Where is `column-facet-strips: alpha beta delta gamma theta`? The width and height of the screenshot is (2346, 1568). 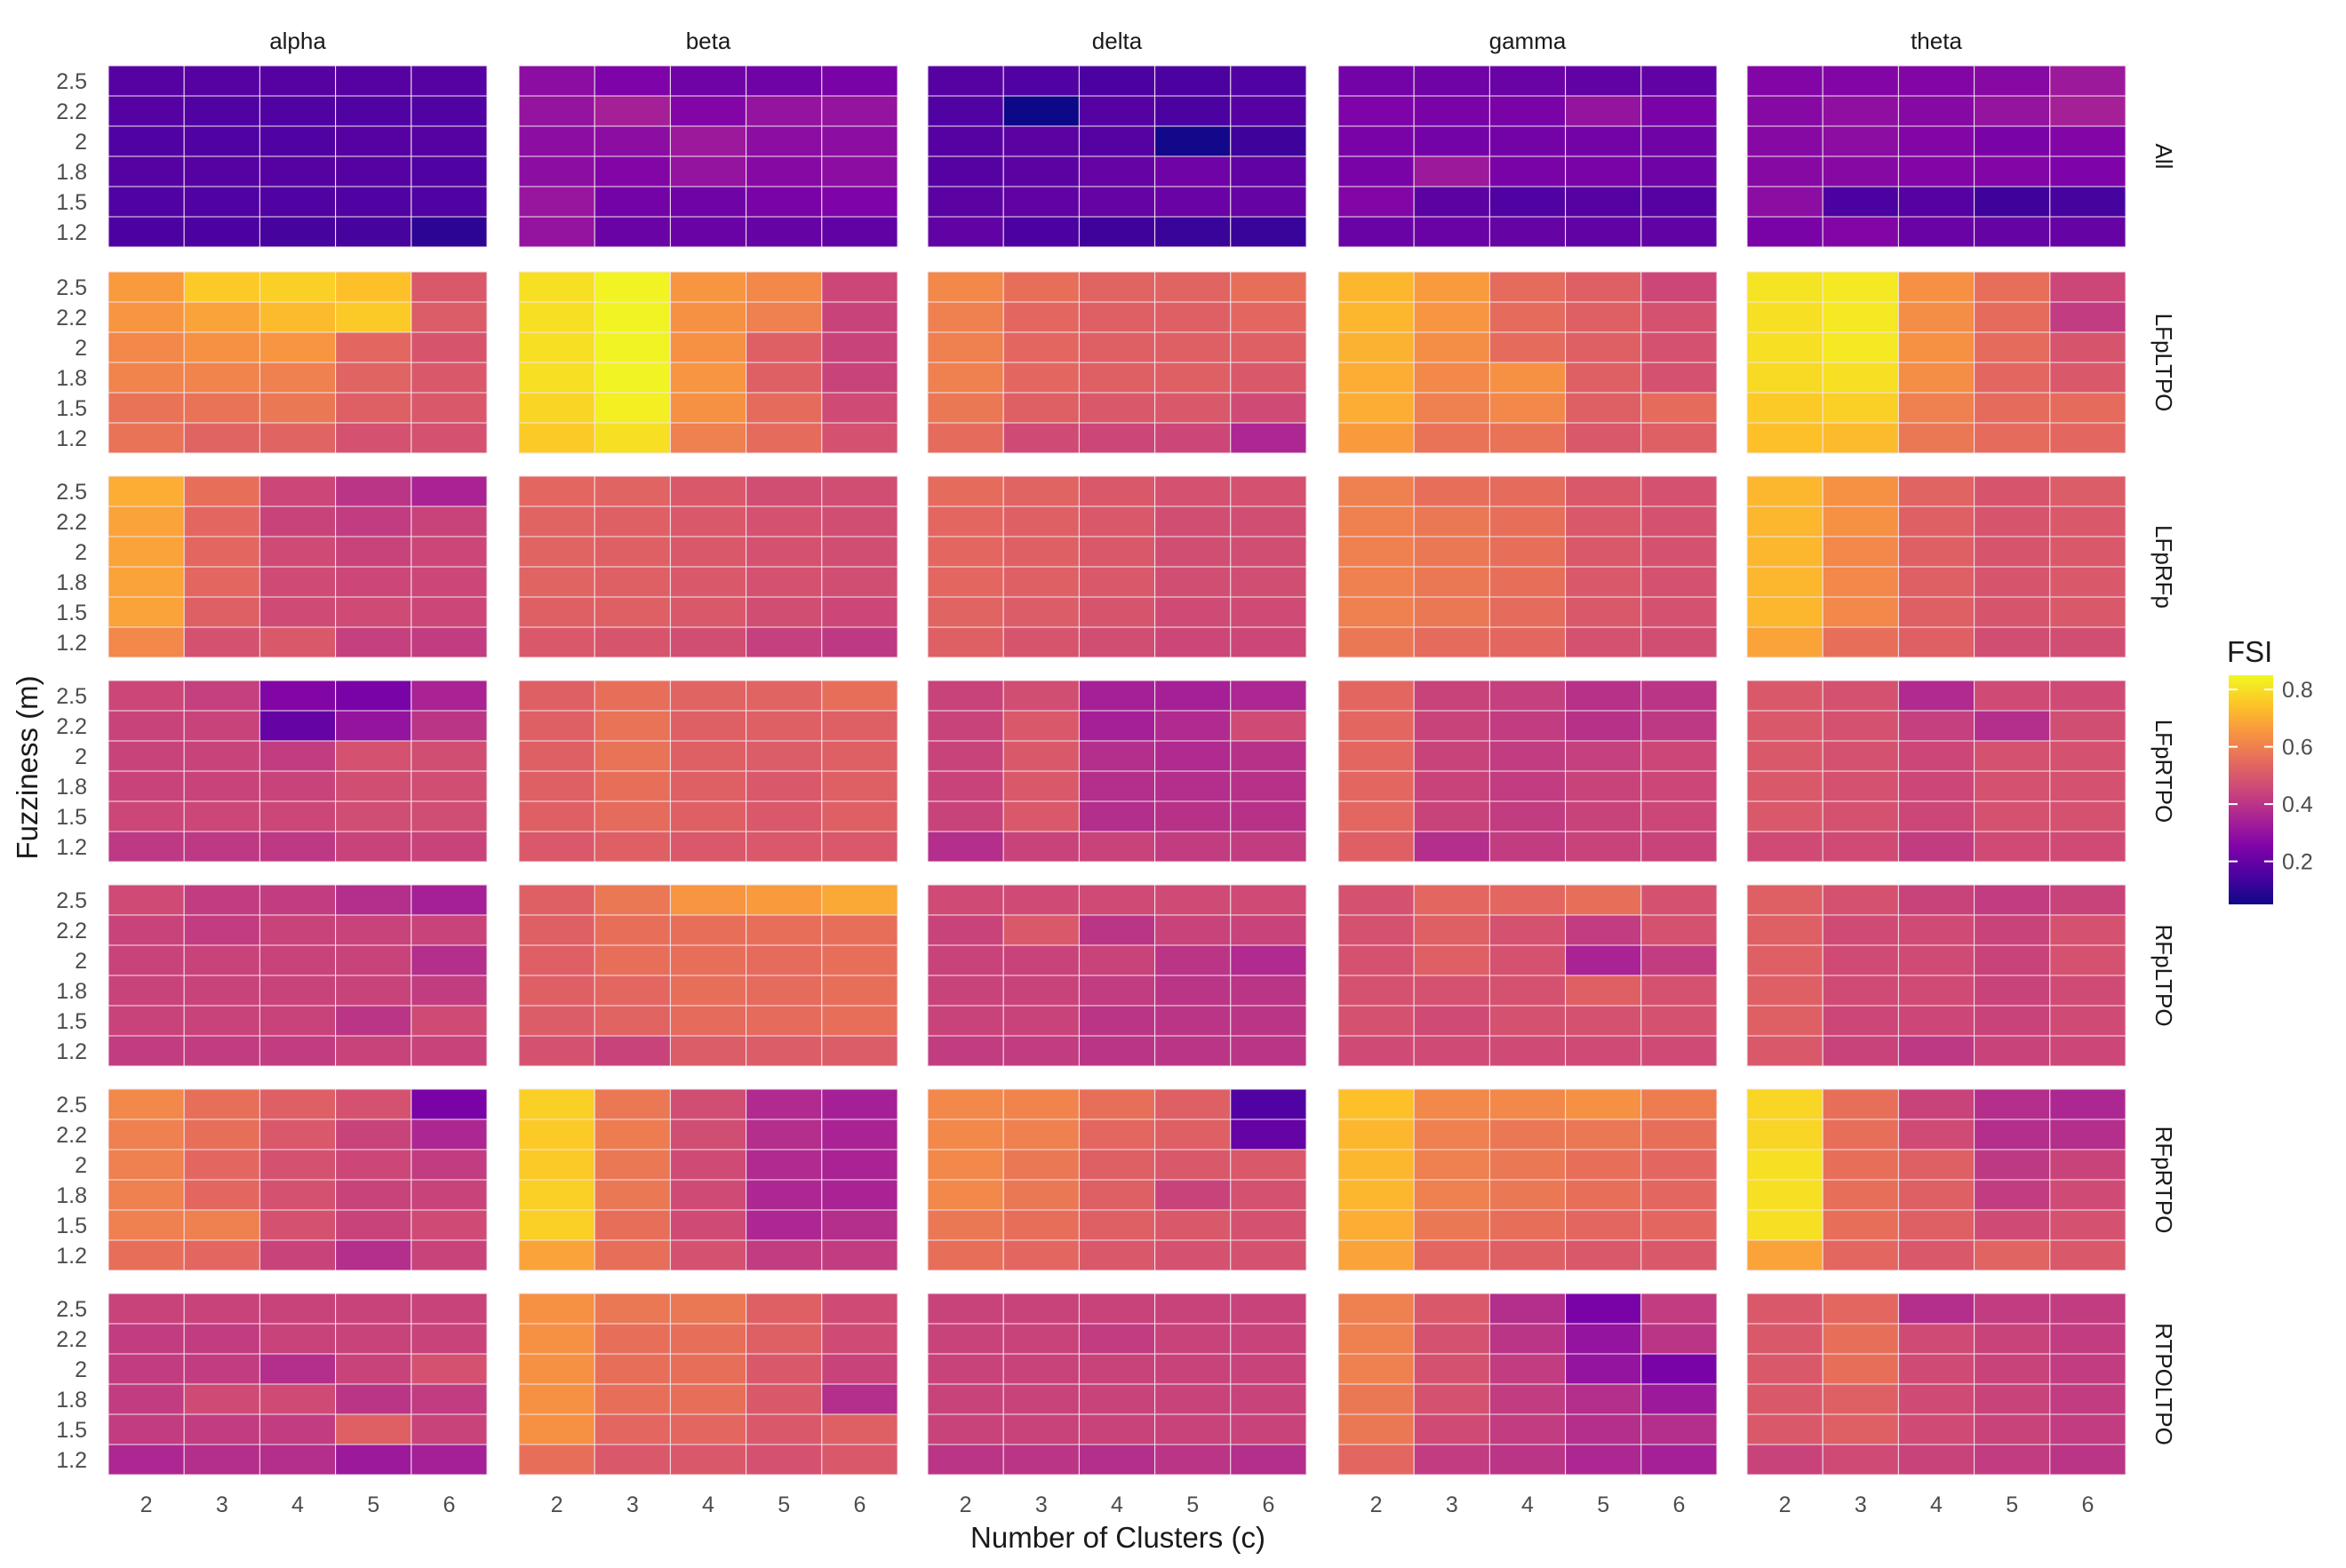
column-facet-strips: alpha beta delta gamma theta is located at coordinates (1115, 41).